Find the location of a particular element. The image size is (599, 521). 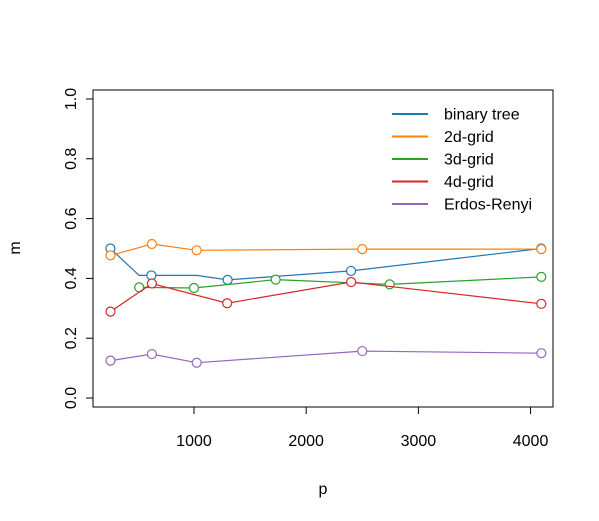

x-tick-label: 3000 is located at coordinates (419, 441).